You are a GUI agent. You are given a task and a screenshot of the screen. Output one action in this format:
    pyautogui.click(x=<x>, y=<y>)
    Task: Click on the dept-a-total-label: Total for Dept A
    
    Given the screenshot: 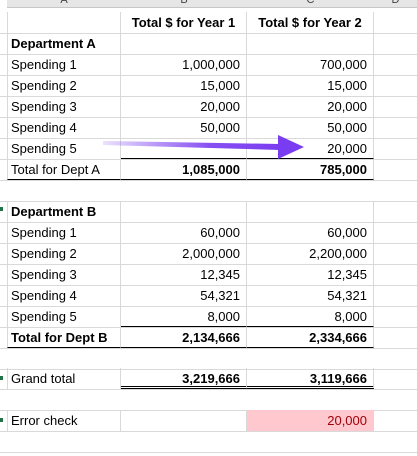 What is the action you would take?
    pyautogui.click(x=64, y=169)
    